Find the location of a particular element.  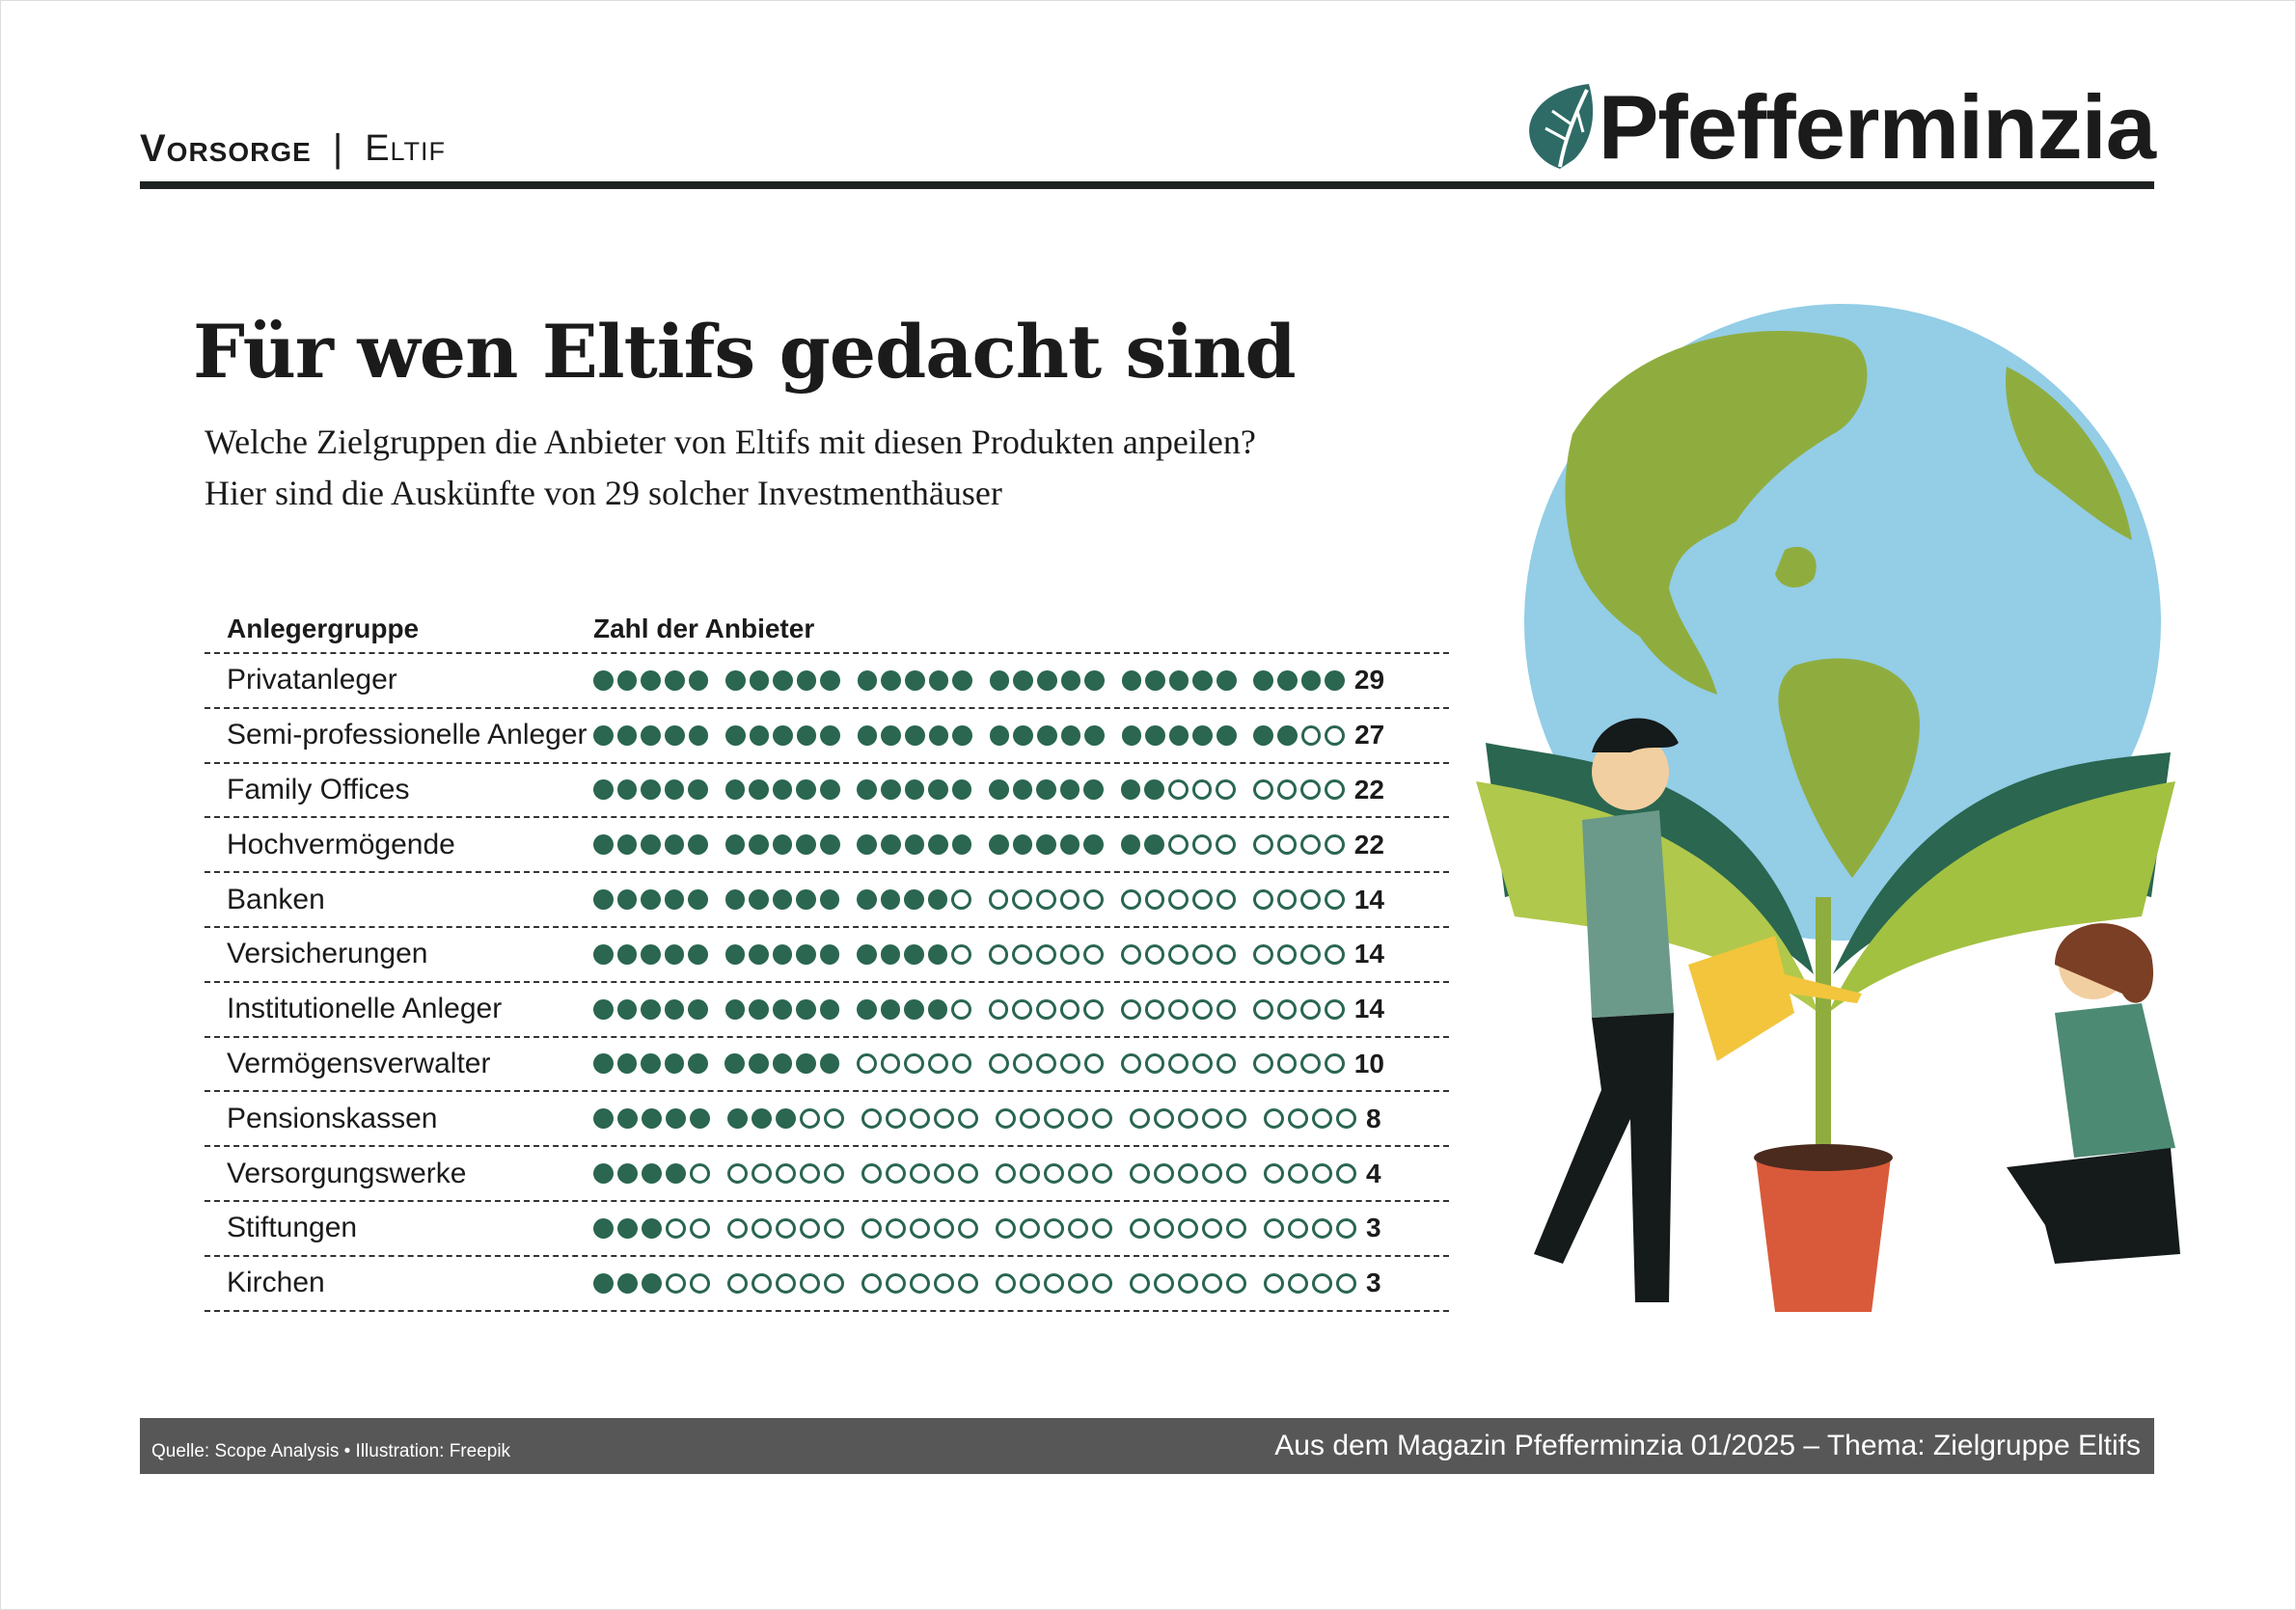

dot-bar: 14 is located at coordinates (989, 1009).